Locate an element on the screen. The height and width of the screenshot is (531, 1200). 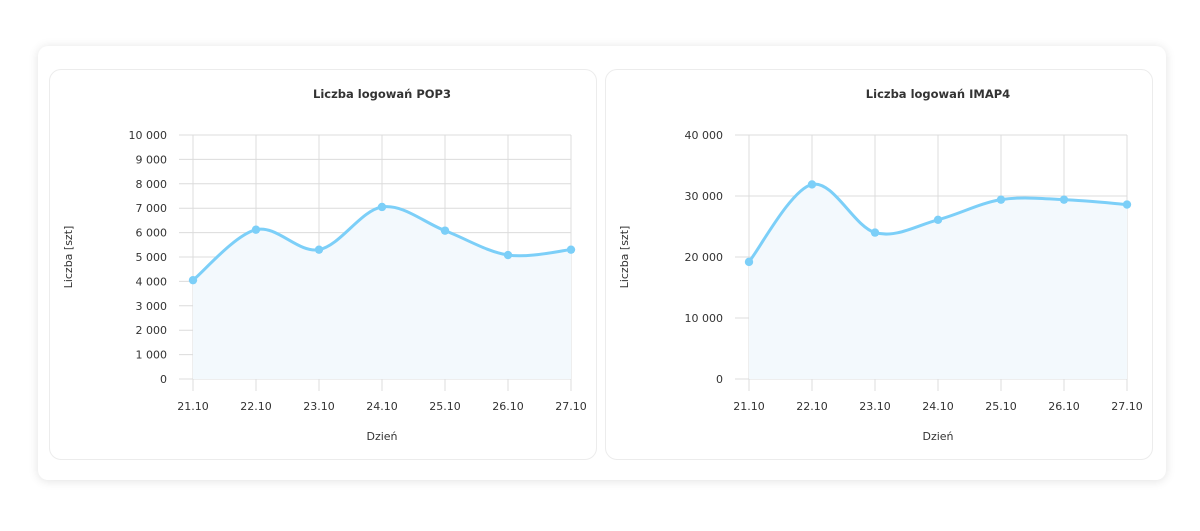
y-tick-label: 30 000 is located at coordinates (704, 196).